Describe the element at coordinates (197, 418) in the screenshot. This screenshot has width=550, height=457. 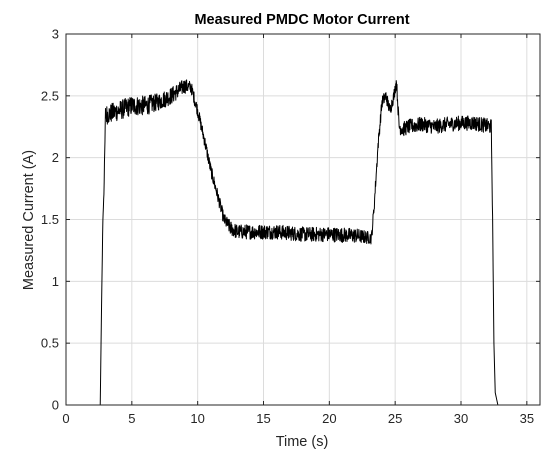
I see `x-tick-label: 10` at that location.